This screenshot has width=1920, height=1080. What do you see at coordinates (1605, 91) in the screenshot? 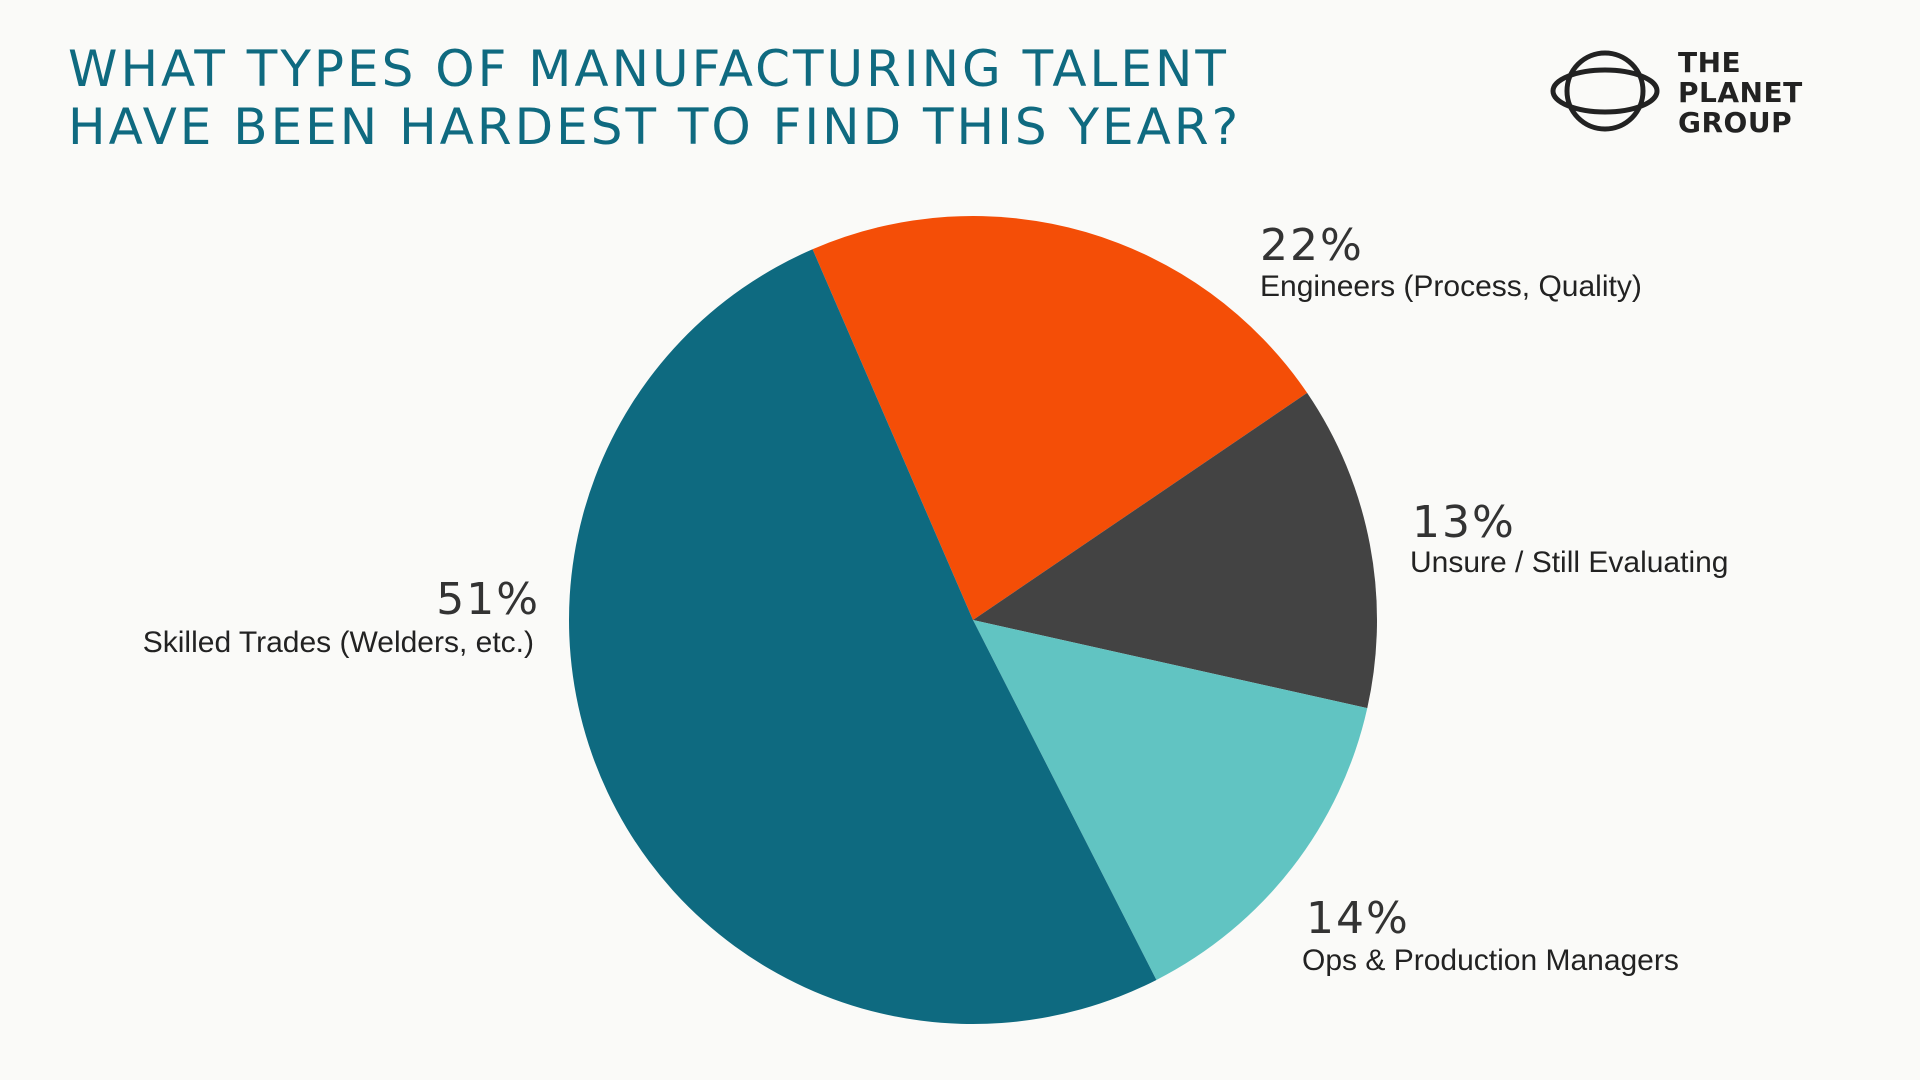
I see `planet-logo-icon` at bounding box center [1605, 91].